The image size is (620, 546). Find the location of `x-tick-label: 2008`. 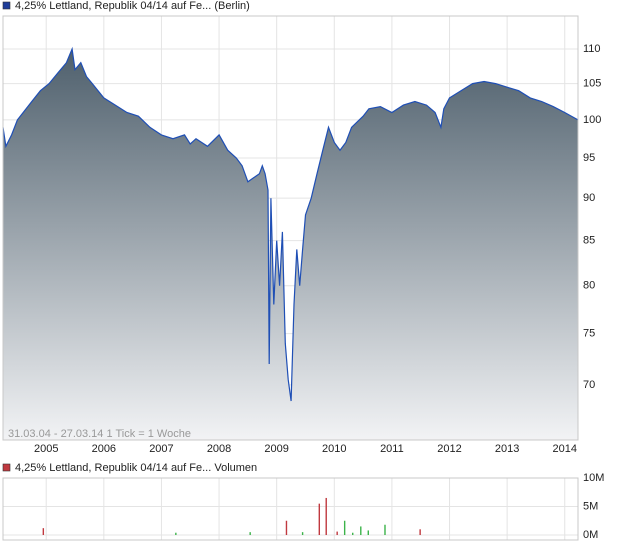

x-tick-label: 2008 is located at coordinates (219, 449).